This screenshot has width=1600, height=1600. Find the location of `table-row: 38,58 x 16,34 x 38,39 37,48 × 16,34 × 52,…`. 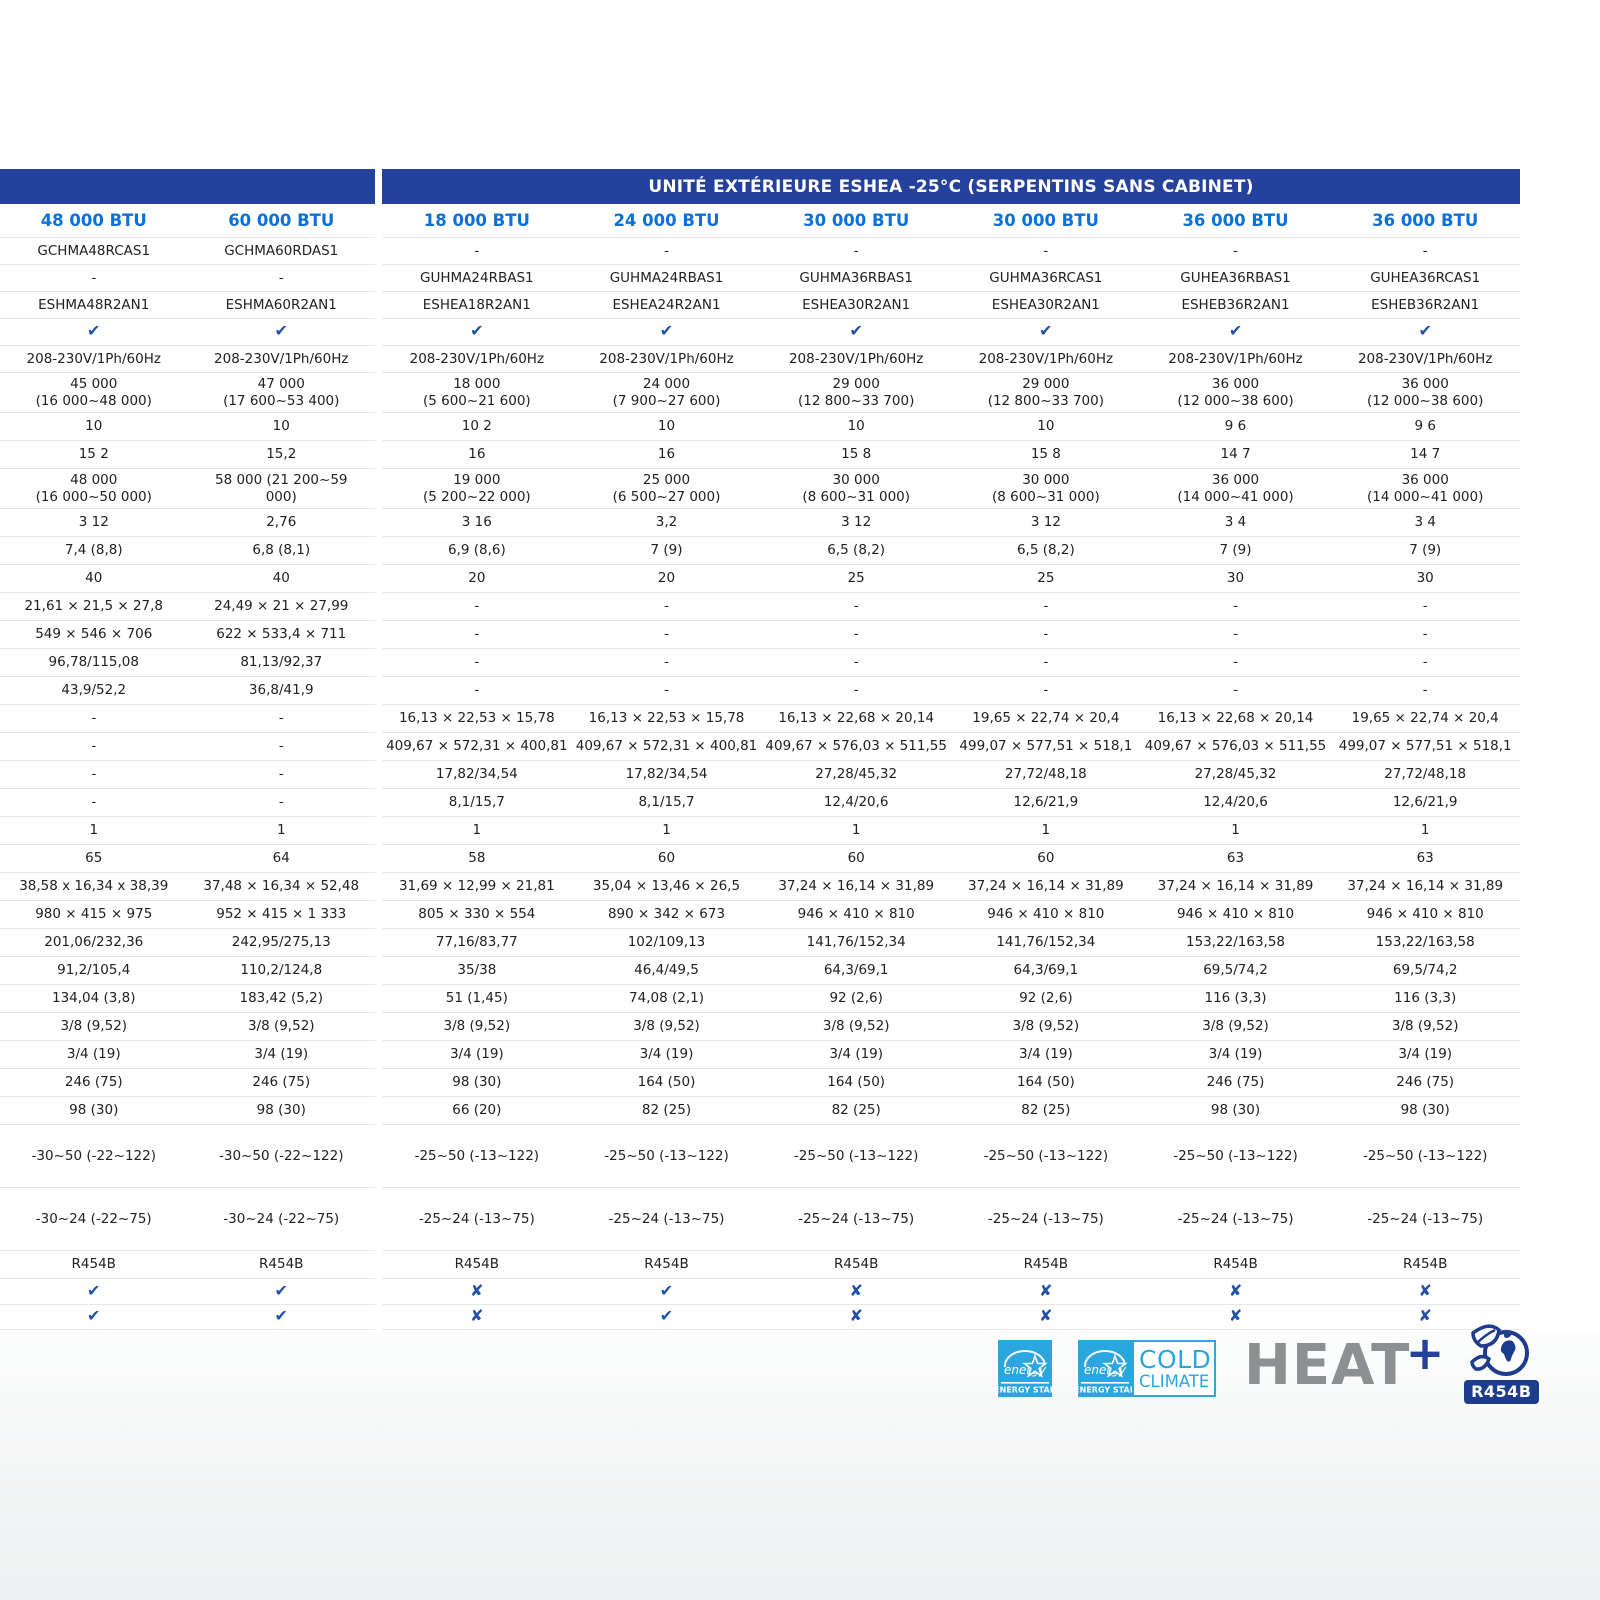

table-row: 38,58 x 16,34 x 38,39 37,48 × 16,34 × 52,… is located at coordinates (187, 886).